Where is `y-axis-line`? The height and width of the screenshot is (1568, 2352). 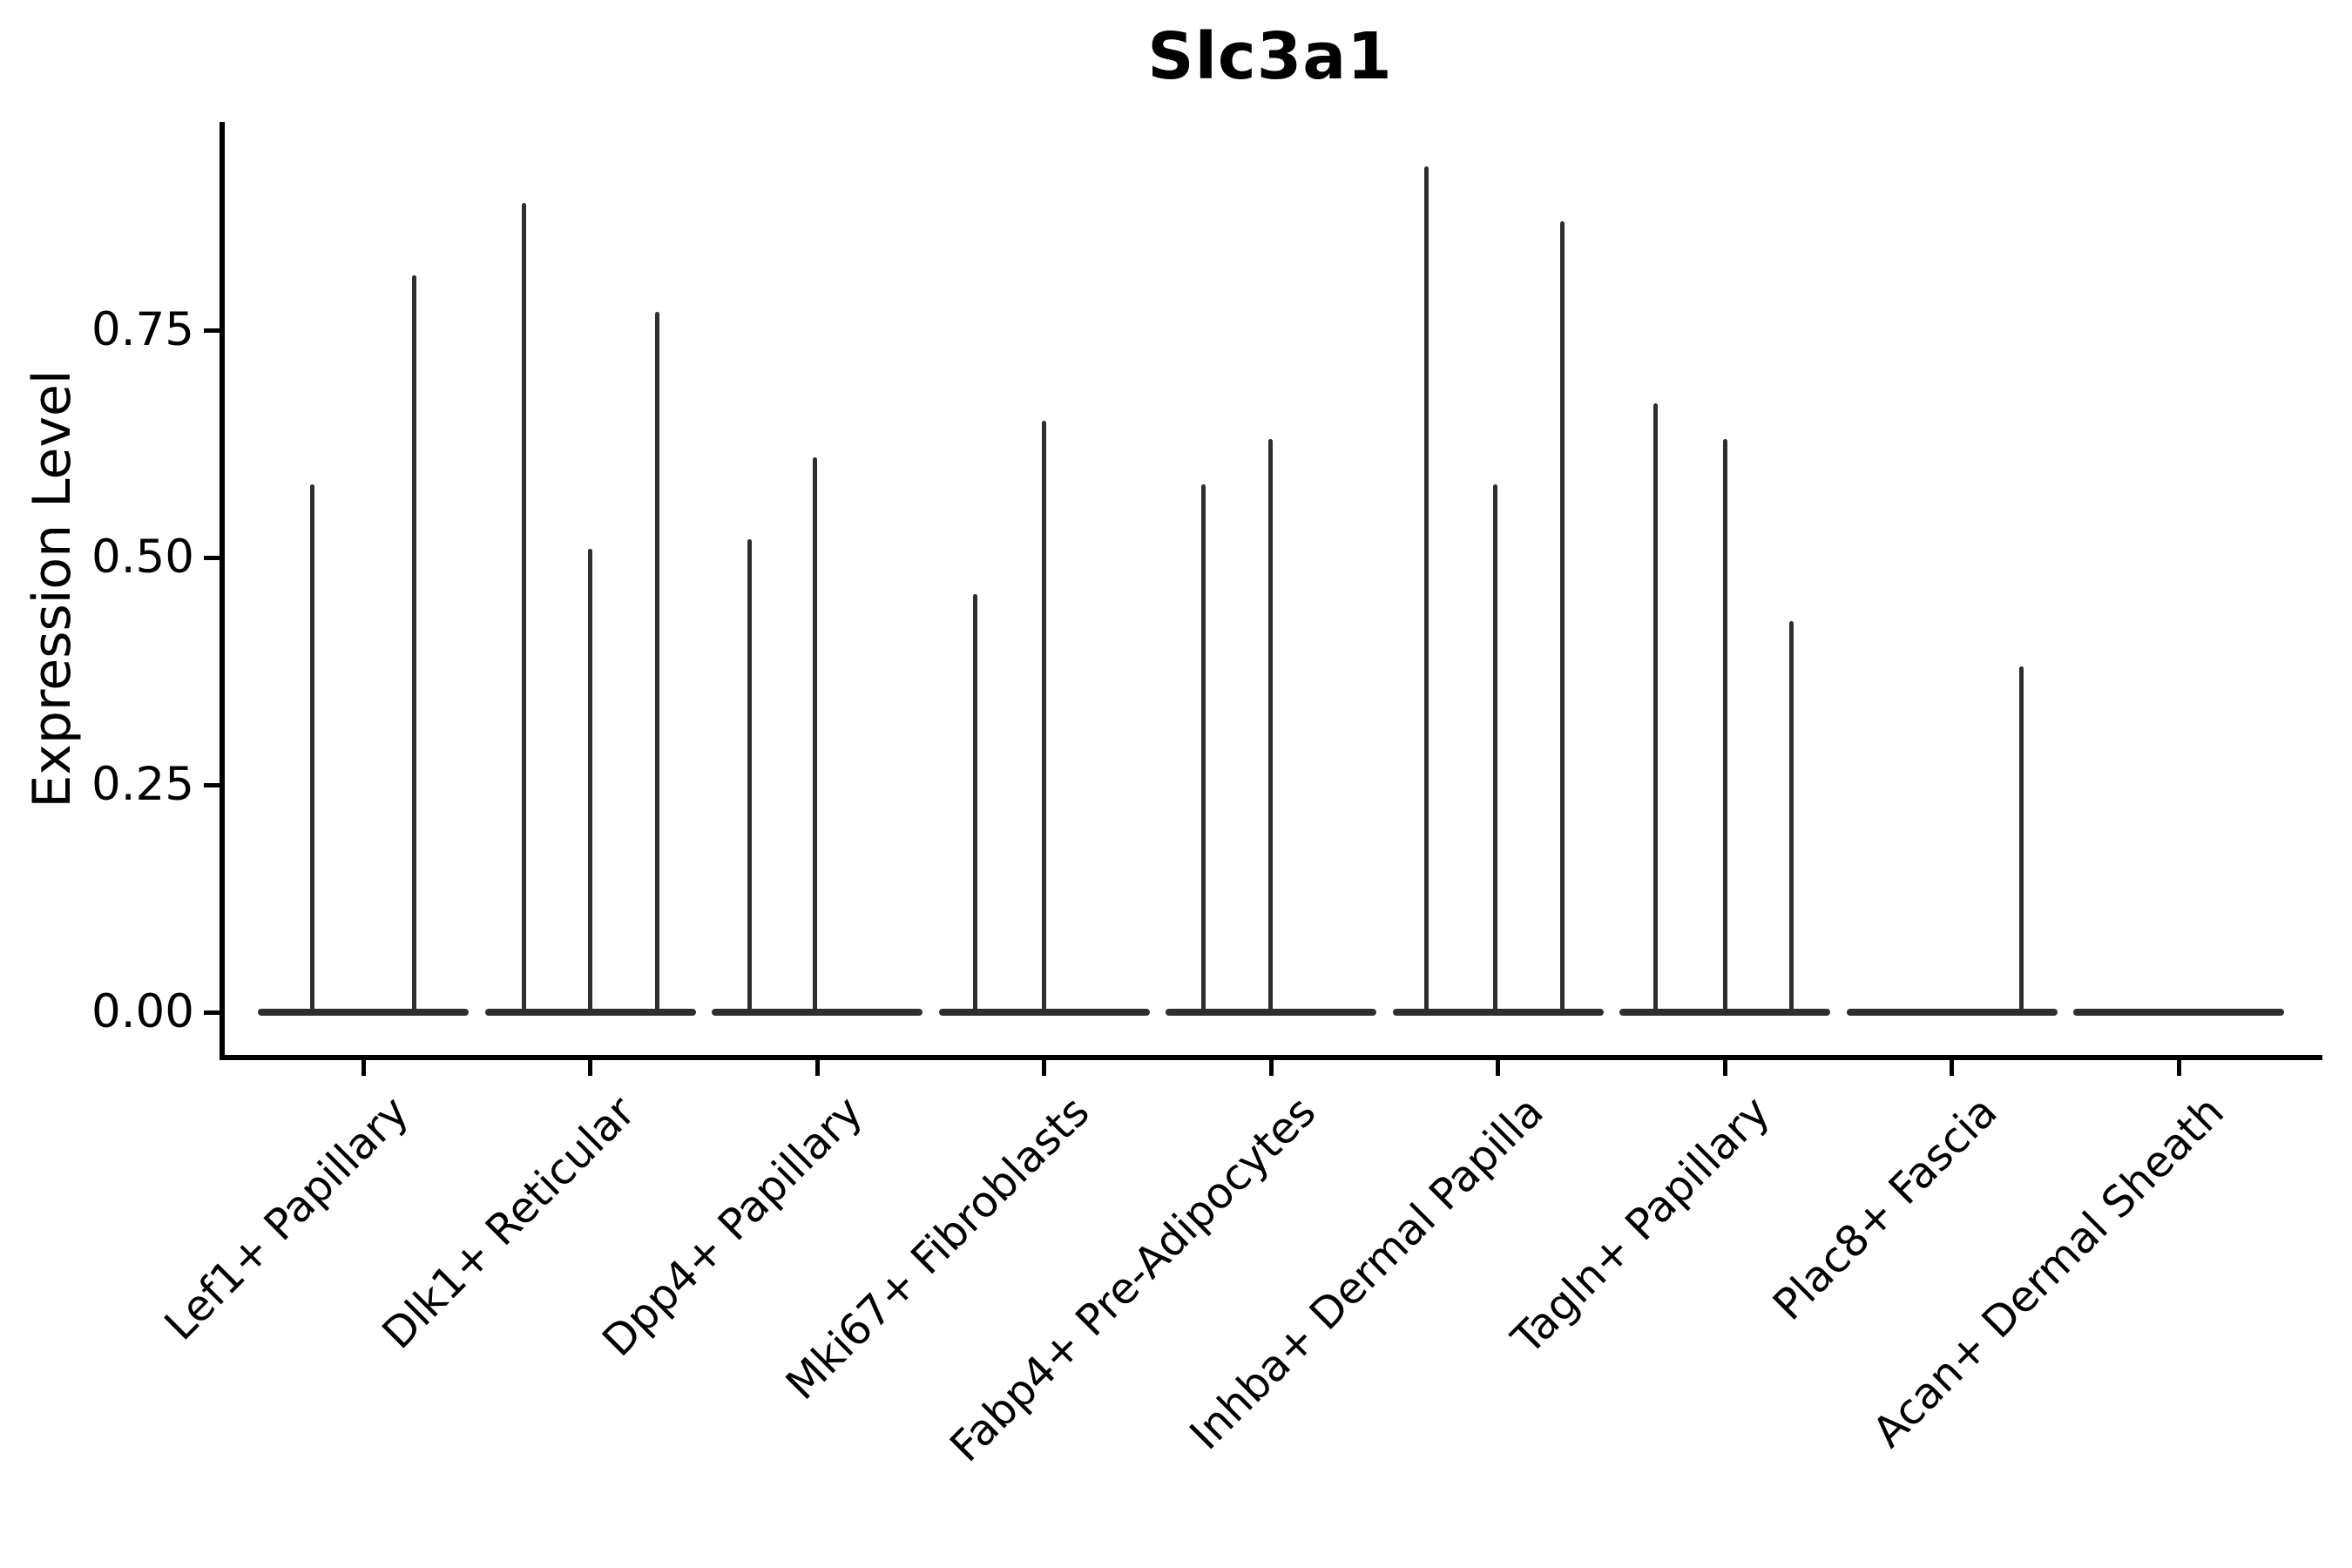 y-axis-line is located at coordinates (222, 591).